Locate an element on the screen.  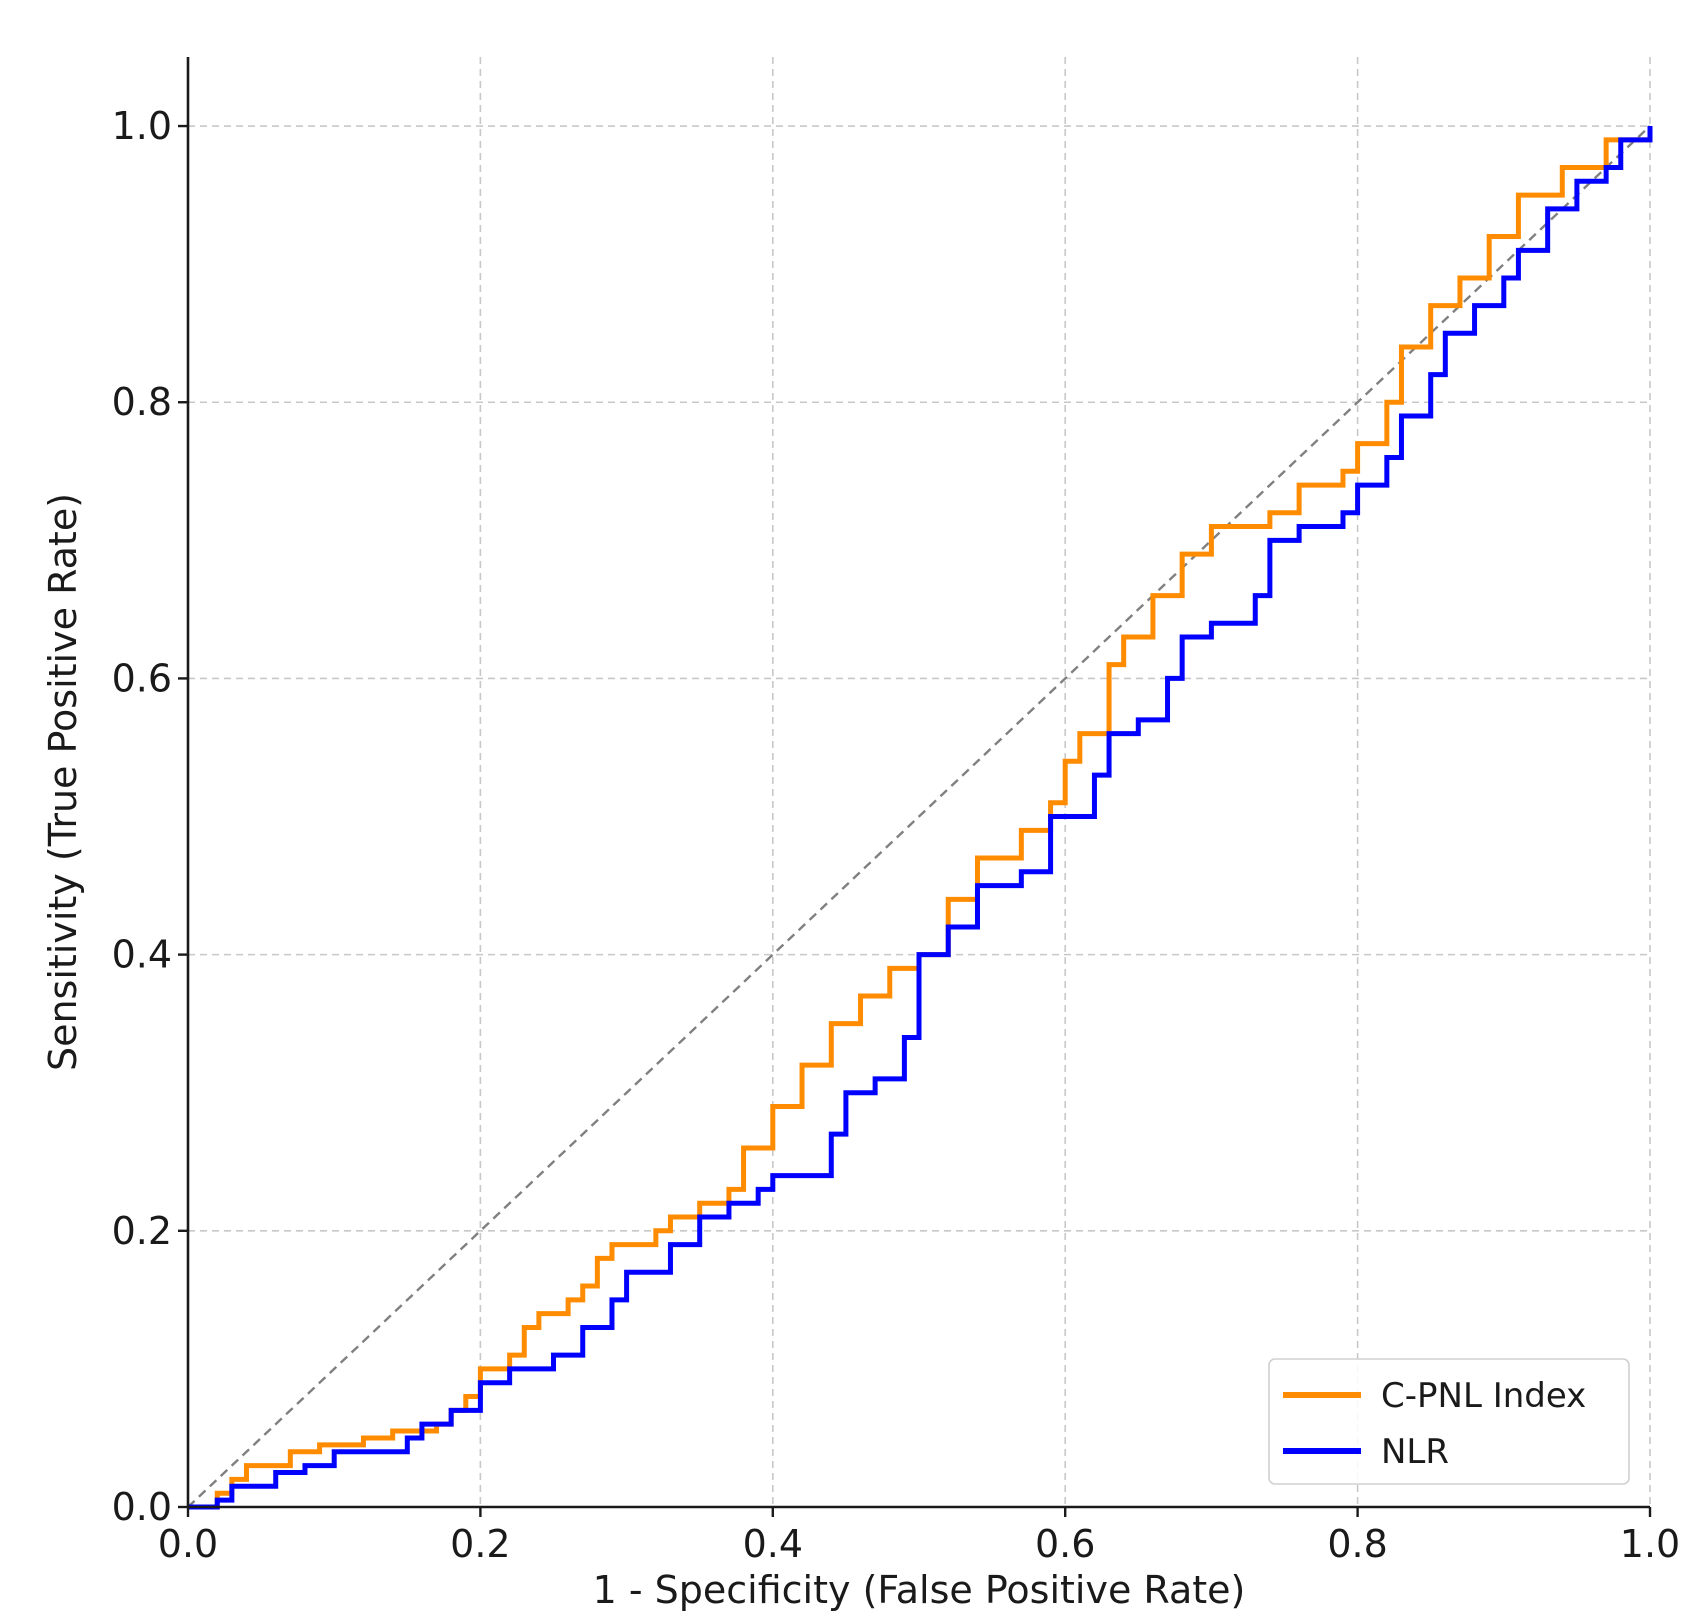
y-tick-label: 0.2 is located at coordinates (142, 1231).